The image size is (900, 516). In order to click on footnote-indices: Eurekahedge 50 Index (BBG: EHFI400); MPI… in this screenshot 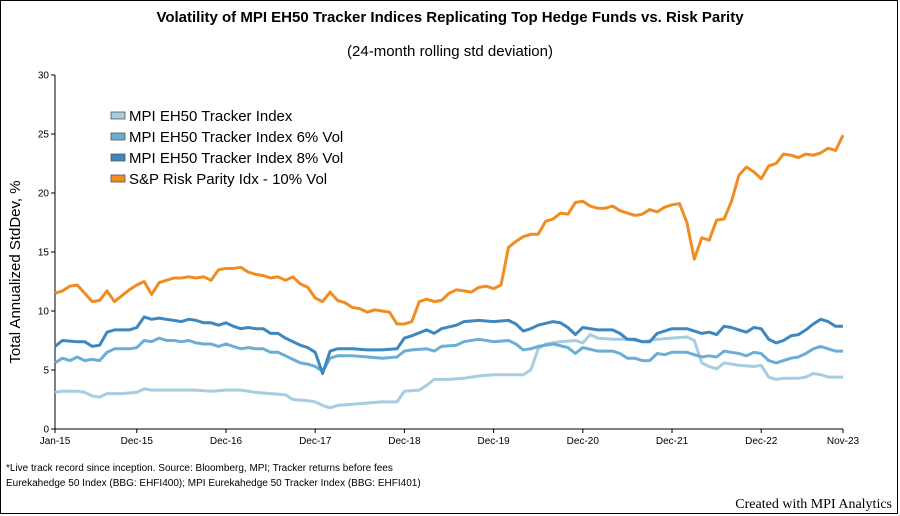, I will do `click(213, 483)`.